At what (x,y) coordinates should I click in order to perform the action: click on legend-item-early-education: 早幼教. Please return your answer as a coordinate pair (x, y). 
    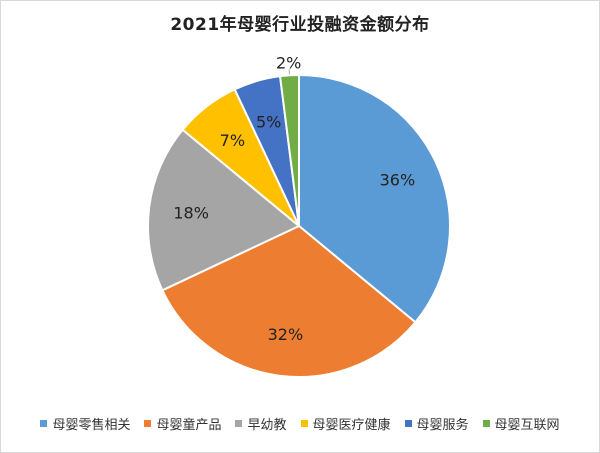
    Looking at the image, I should click on (261, 423).